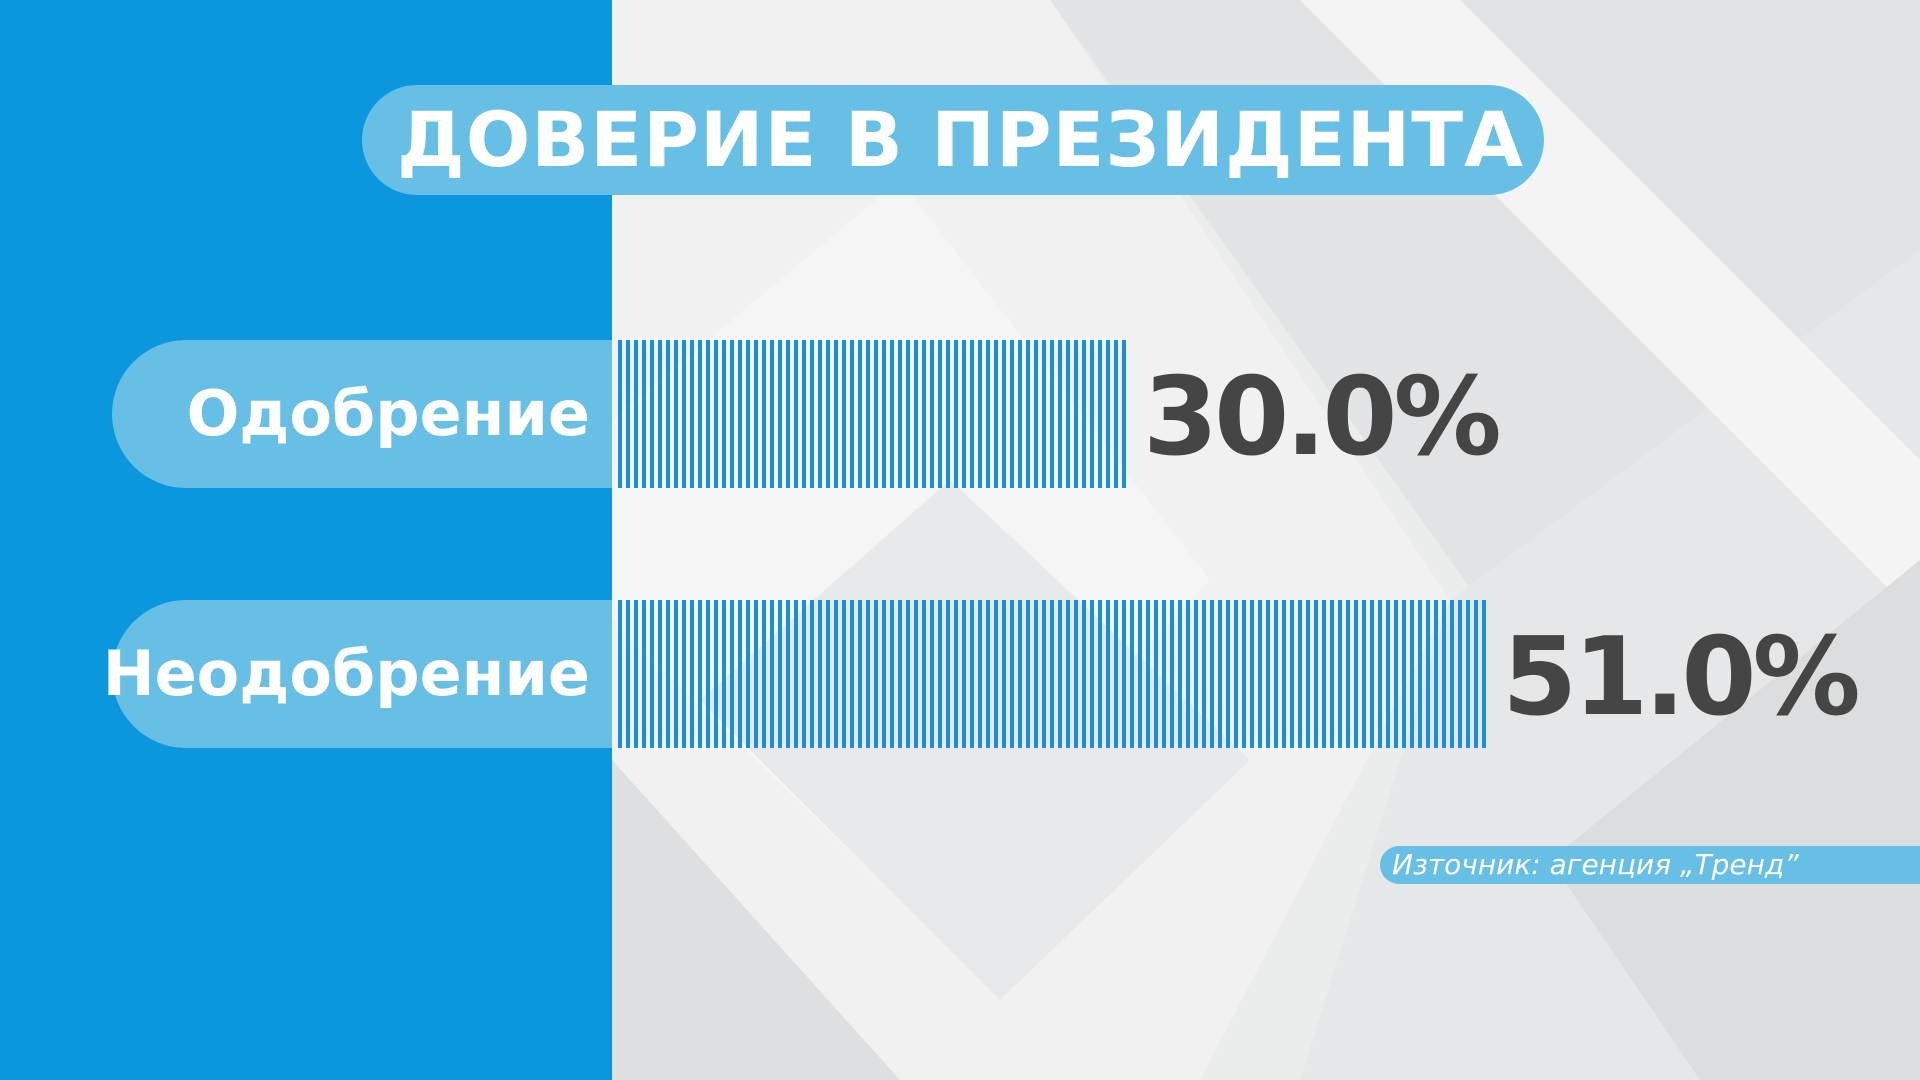 The width and height of the screenshot is (1920, 1080). What do you see at coordinates (346, 673) in the screenshot?
I see `category-label: Неодобрение` at bounding box center [346, 673].